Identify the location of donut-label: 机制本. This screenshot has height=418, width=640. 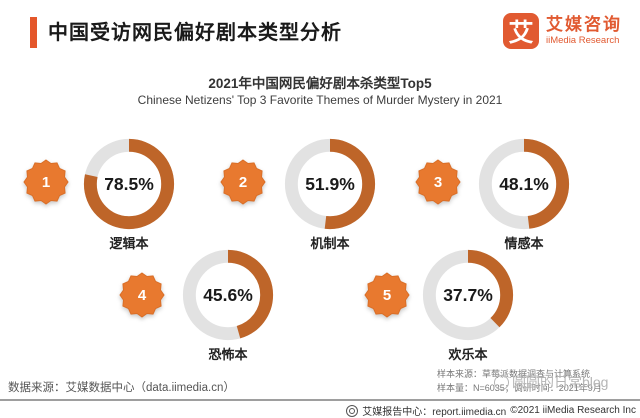
(330, 243).